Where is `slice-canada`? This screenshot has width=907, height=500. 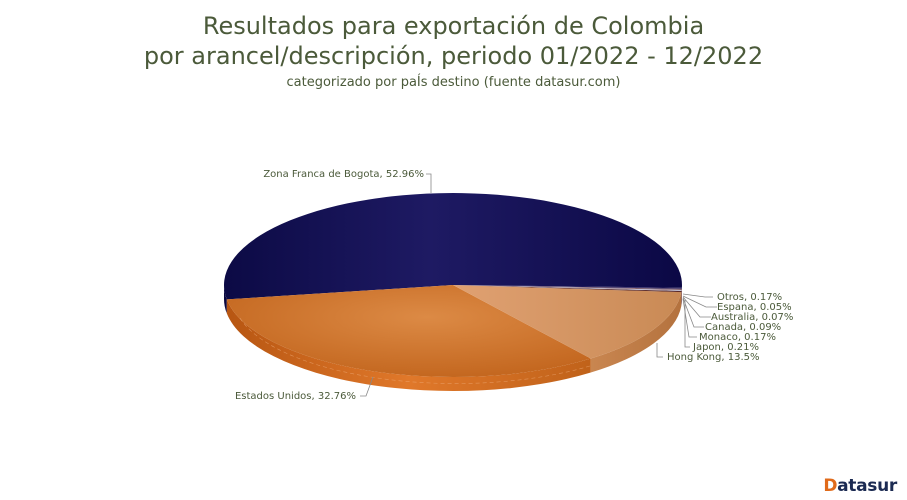
slice-canada is located at coordinates (567, 287).